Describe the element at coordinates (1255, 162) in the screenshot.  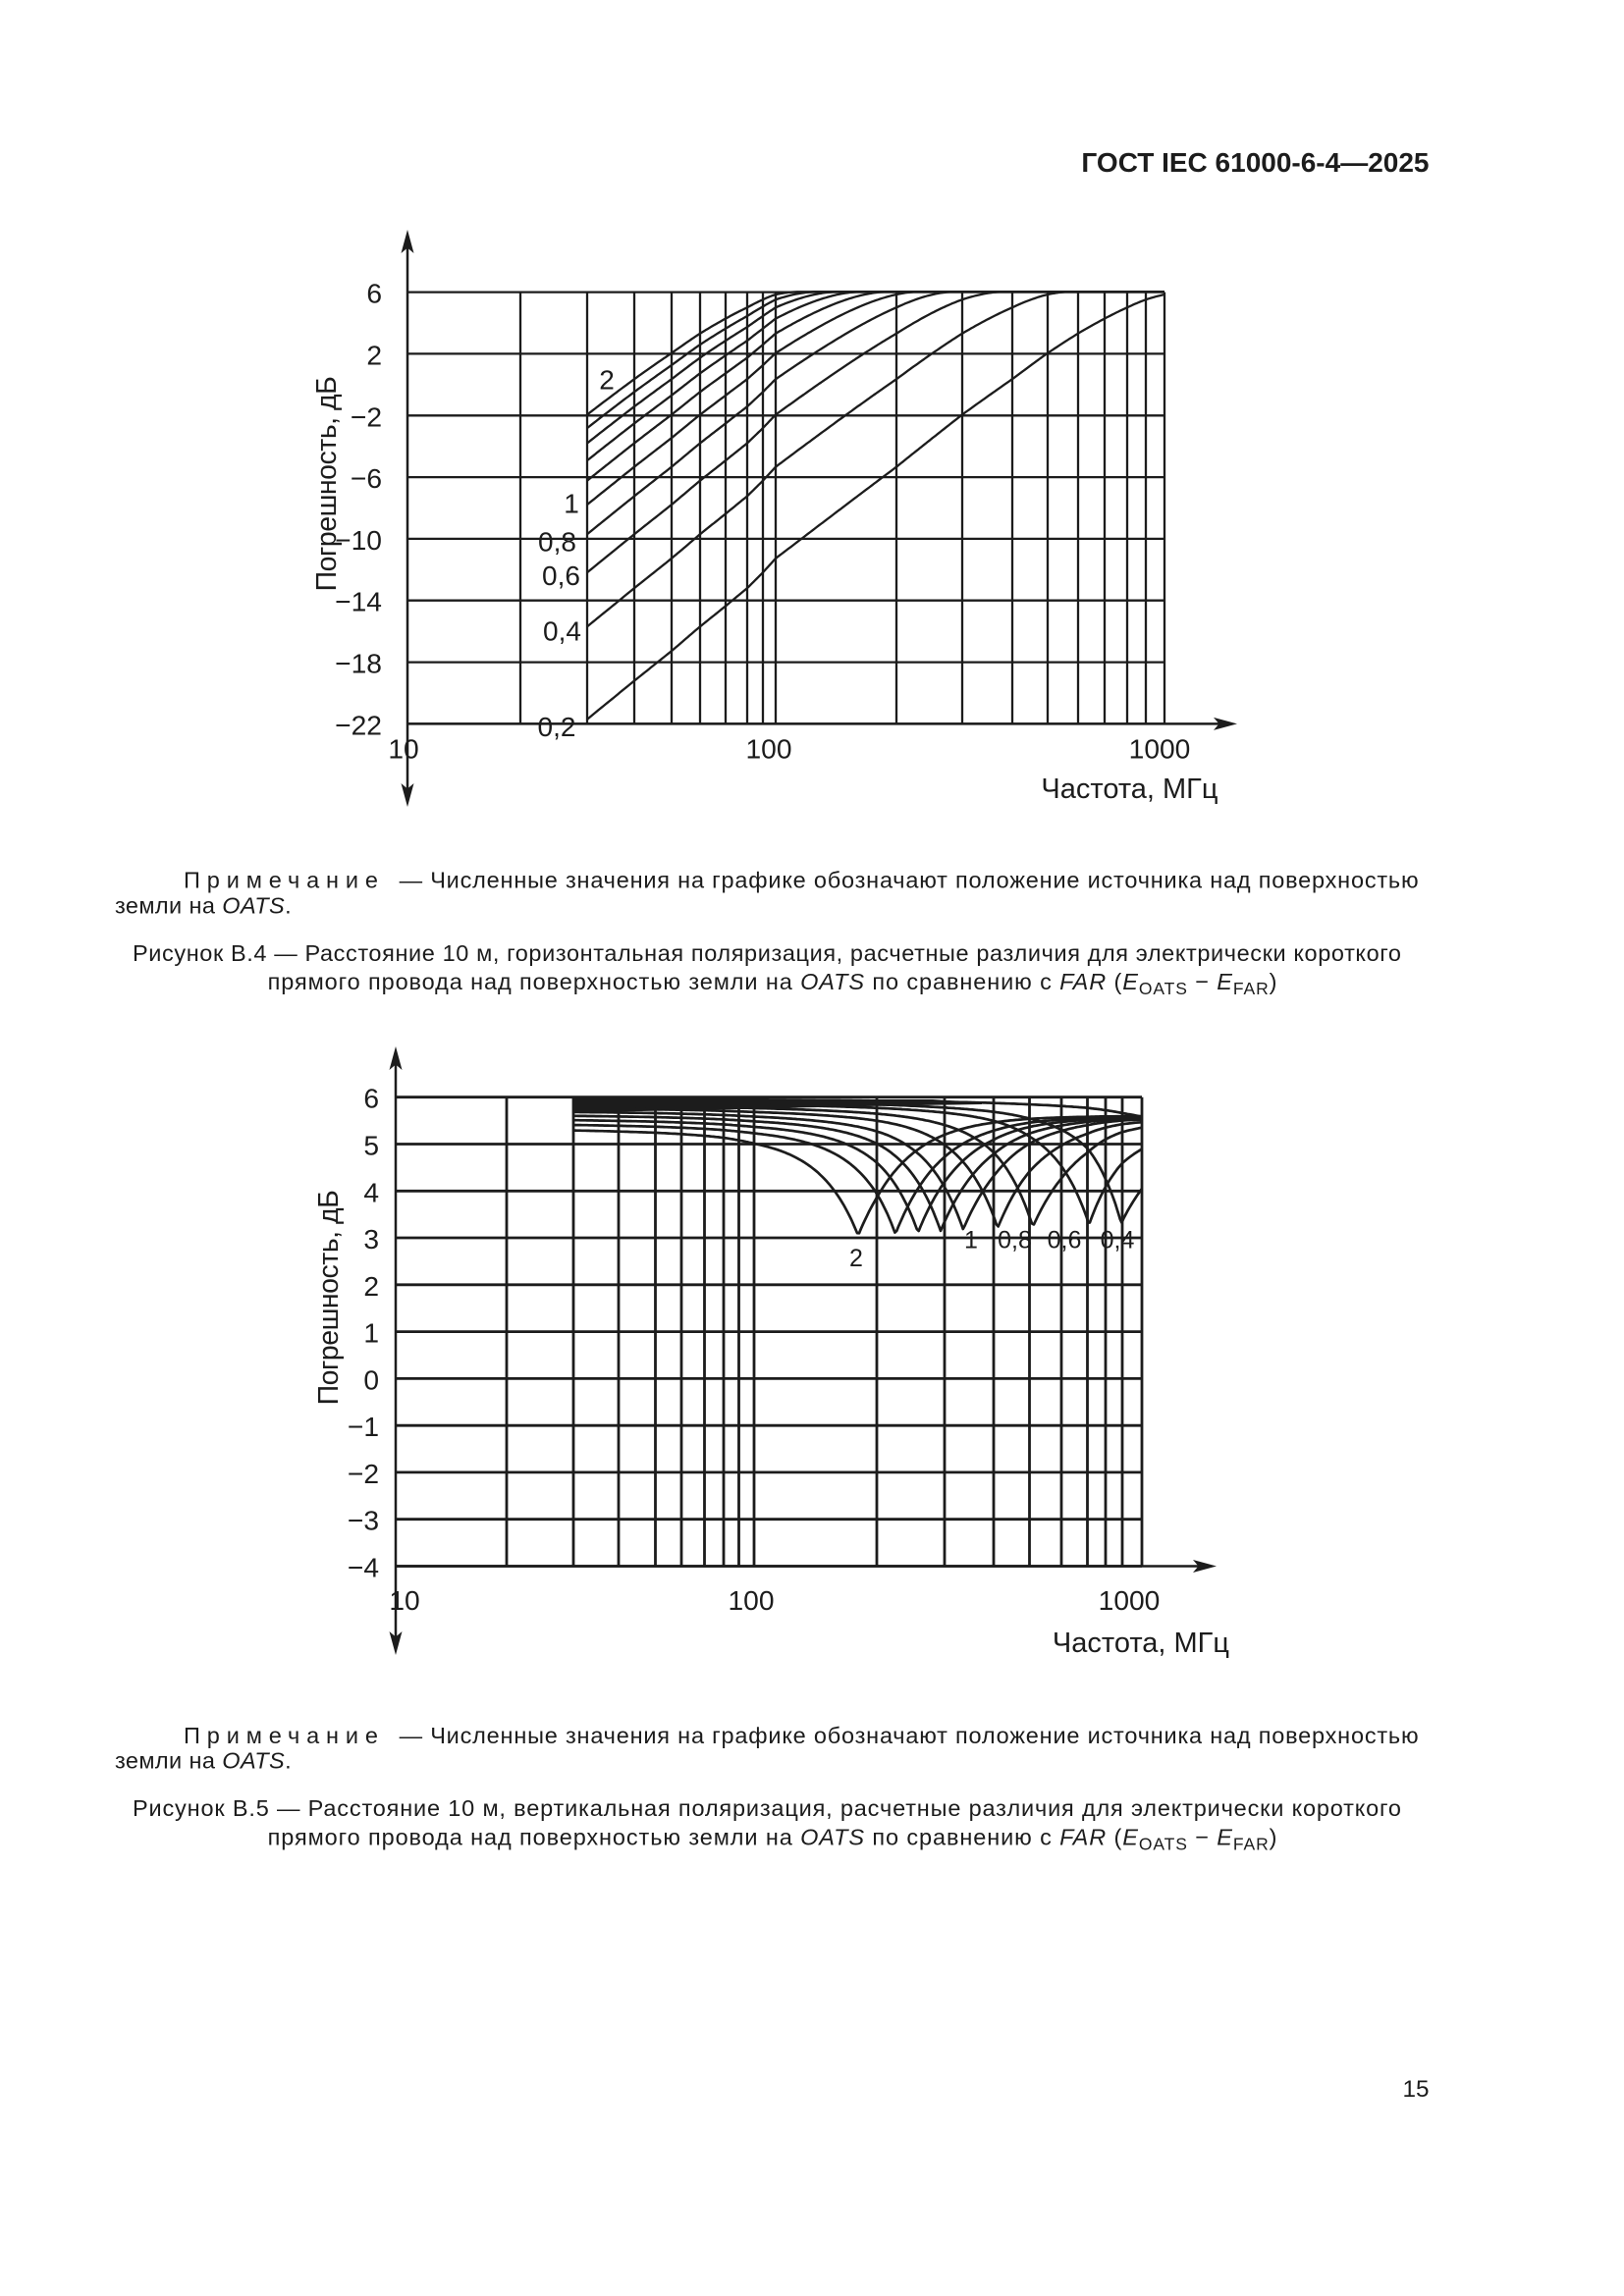
I see `svg-text: ГОСТ IEC 61000-6-4—2025` at that location.